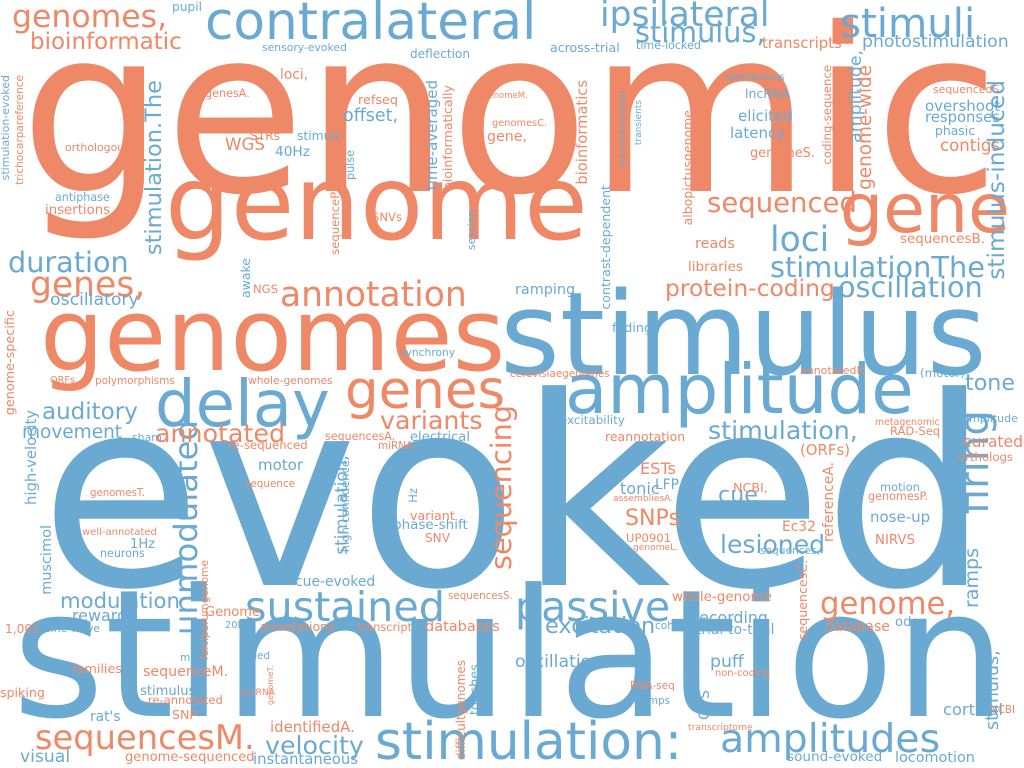 Image resolution: width=1024 pixels, height=768 pixels. Describe the element at coordinates (143, 545) in the screenshot. I see `cloud-word: 1Hz` at that location.